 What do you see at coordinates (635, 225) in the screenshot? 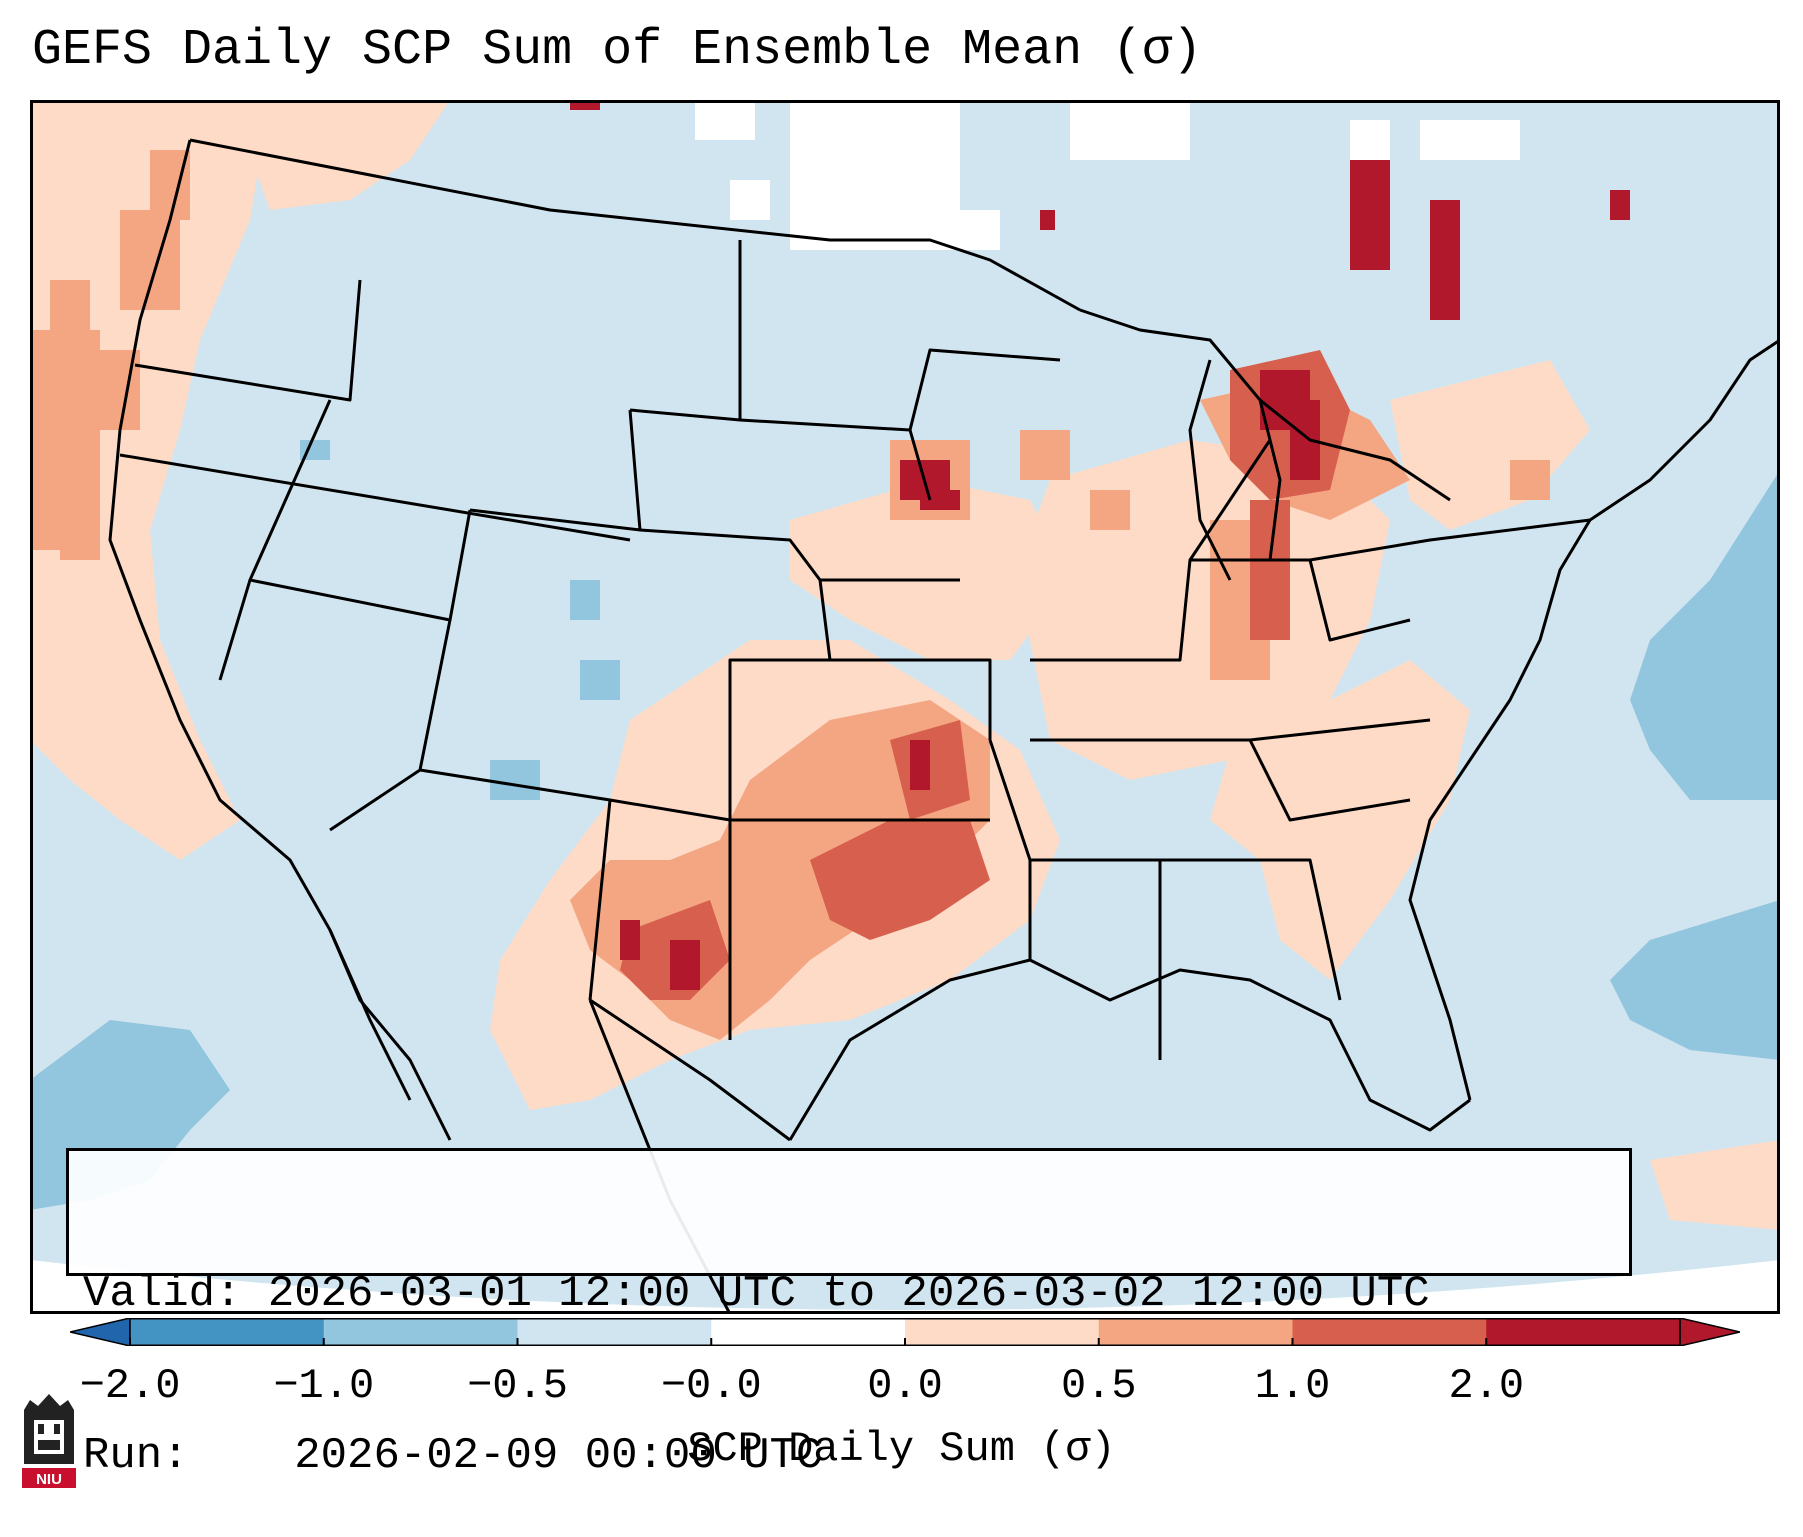
I see `us-canada-border` at bounding box center [635, 225].